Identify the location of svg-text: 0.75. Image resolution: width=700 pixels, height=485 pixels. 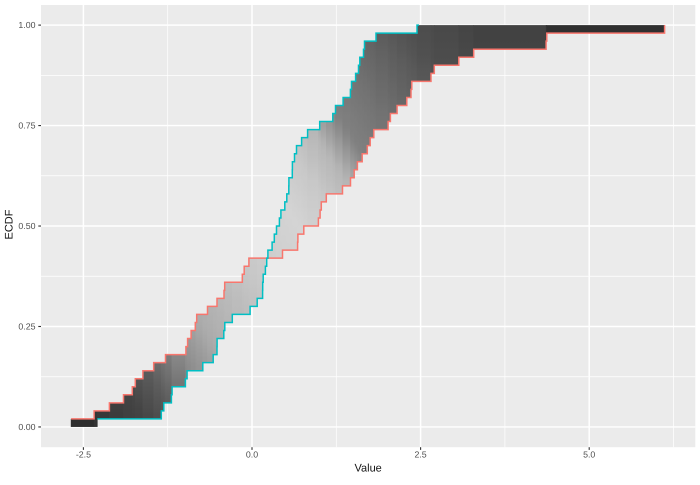
(26, 126).